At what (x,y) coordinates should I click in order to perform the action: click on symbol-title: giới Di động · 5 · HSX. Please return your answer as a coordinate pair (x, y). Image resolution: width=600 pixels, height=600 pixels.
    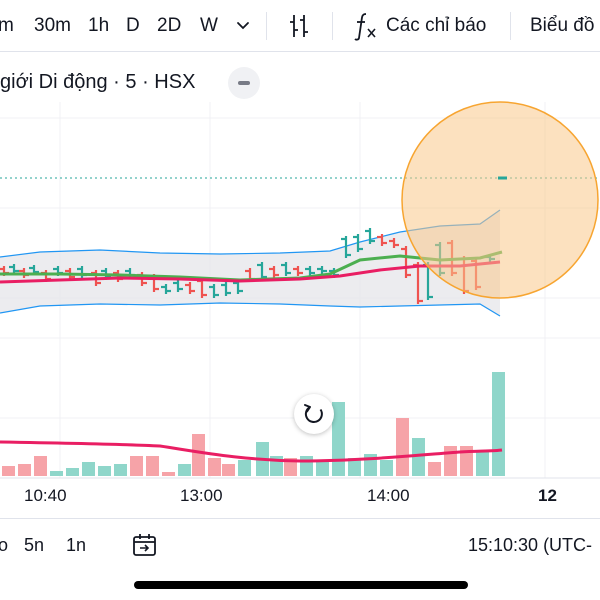
    Looking at the image, I should click on (98, 82).